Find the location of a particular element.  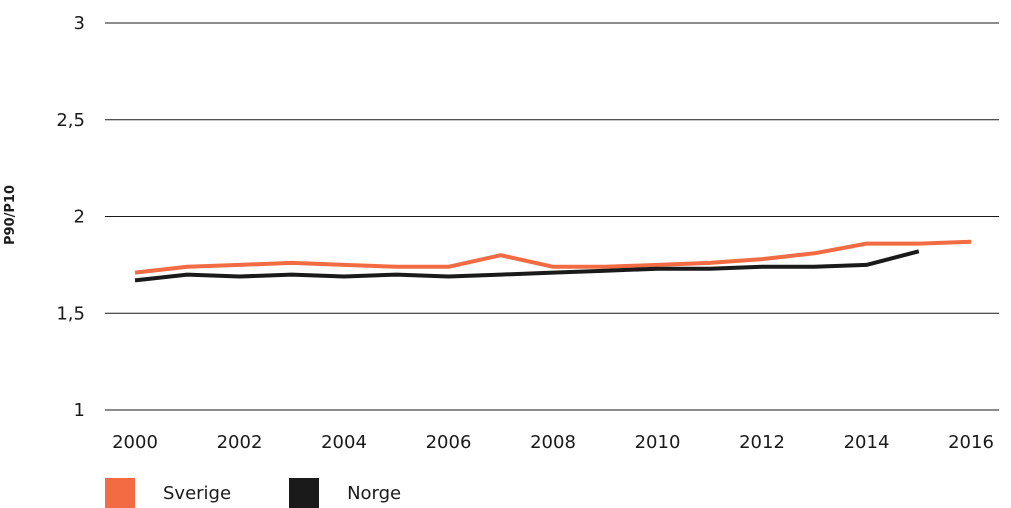

x-tick-label: 2014 is located at coordinates (867, 442).